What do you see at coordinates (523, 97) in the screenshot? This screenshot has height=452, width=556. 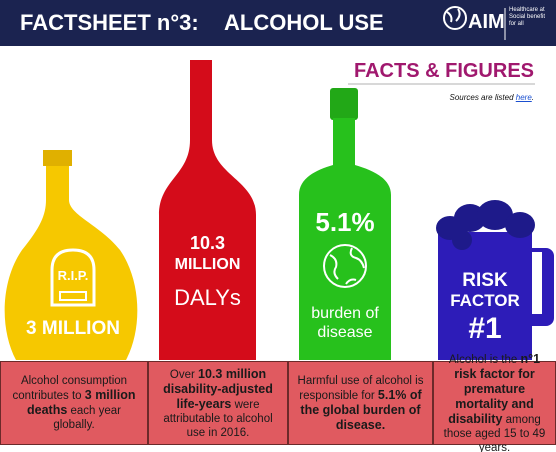 I see `sources-link: here` at bounding box center [523, 97].